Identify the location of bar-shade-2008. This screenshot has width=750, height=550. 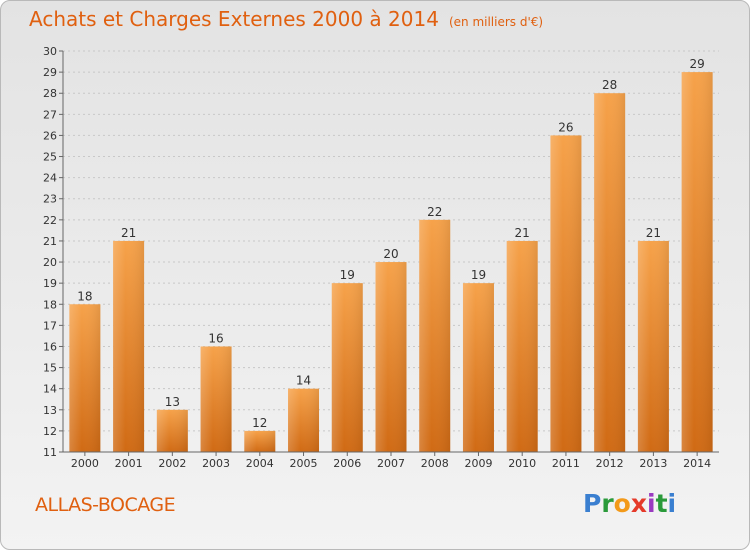
(435, 335).